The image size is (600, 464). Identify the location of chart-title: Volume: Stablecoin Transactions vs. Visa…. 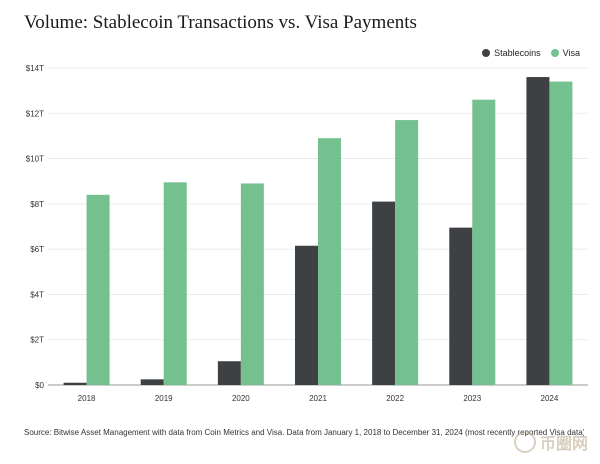
(220, 22).